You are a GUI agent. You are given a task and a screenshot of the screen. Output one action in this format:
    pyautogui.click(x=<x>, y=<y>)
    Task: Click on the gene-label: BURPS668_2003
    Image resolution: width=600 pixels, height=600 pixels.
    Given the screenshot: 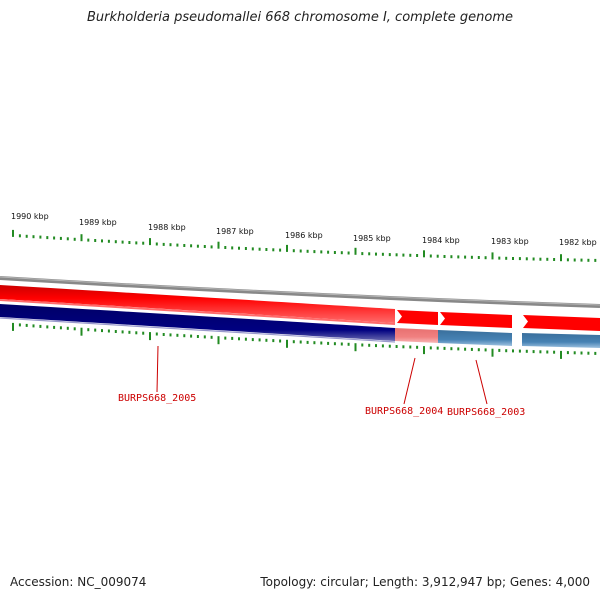 What is the action you would take?
    pyautogui.click(x=486, y=412)
    